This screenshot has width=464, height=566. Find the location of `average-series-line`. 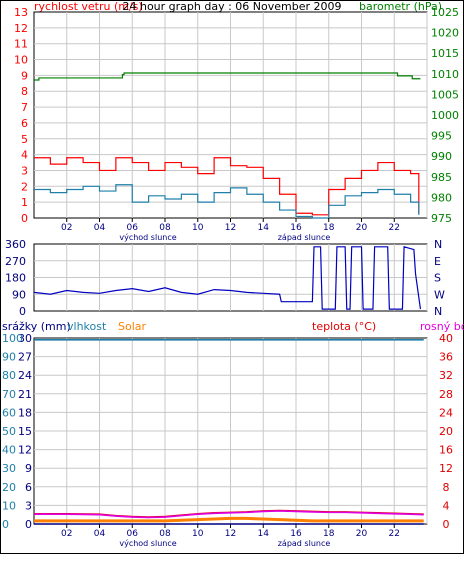

average-series-line is located at coordinates (227, 201).